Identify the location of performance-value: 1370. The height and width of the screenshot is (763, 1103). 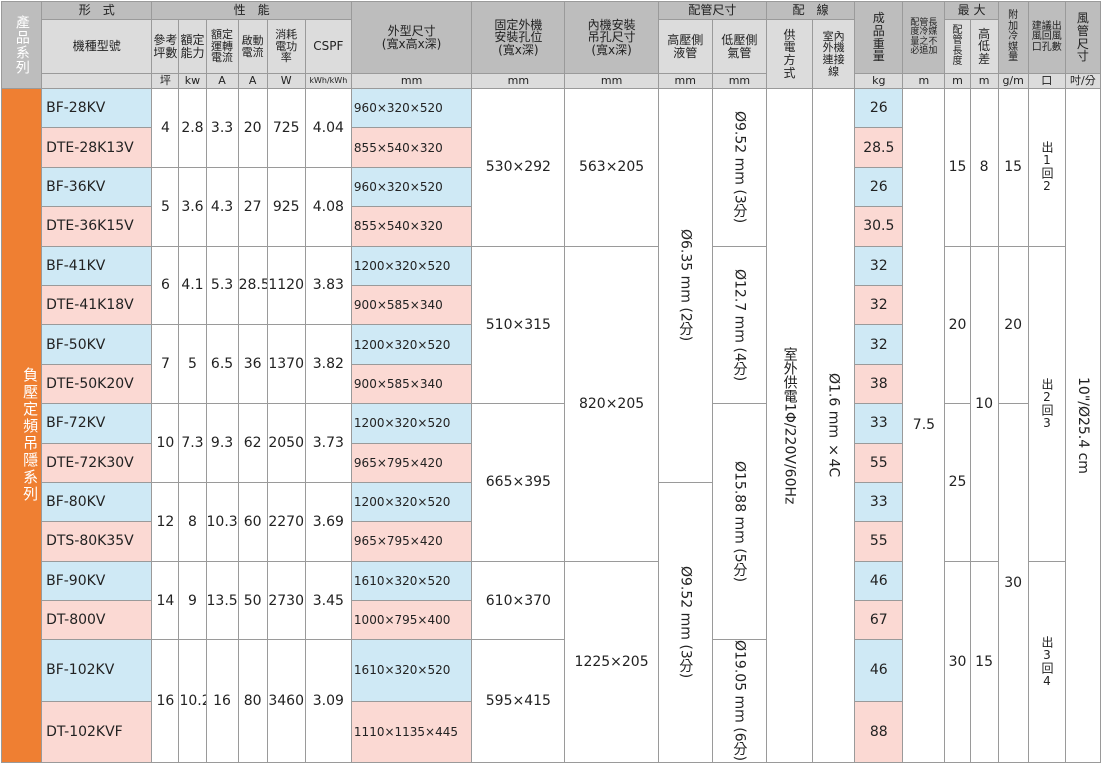
(286, 364).